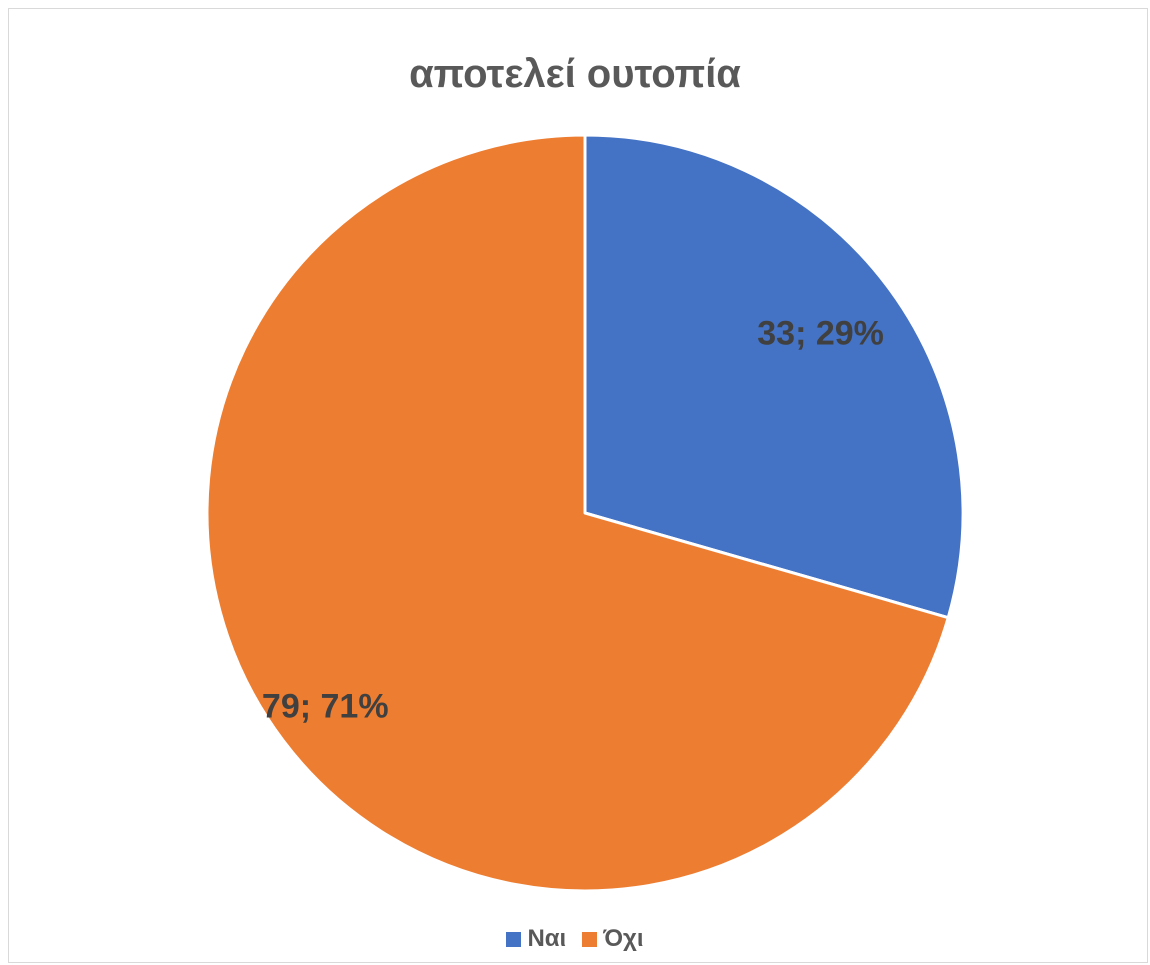 The image size is (1150, 965). I want to click on chart-title: αποτελεί ουτοπία, so click(575, 74).